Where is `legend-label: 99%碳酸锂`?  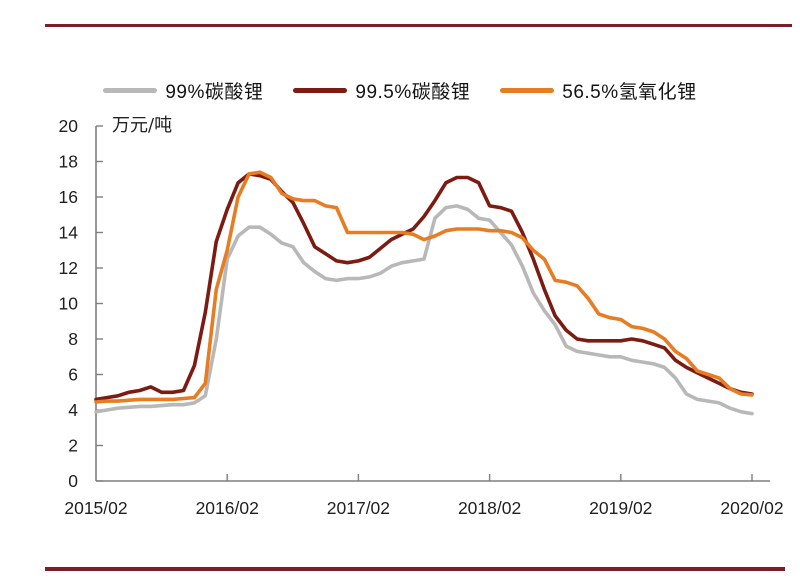 legend-label: 99%碳酸锂 is located at coordinates (214, 92).